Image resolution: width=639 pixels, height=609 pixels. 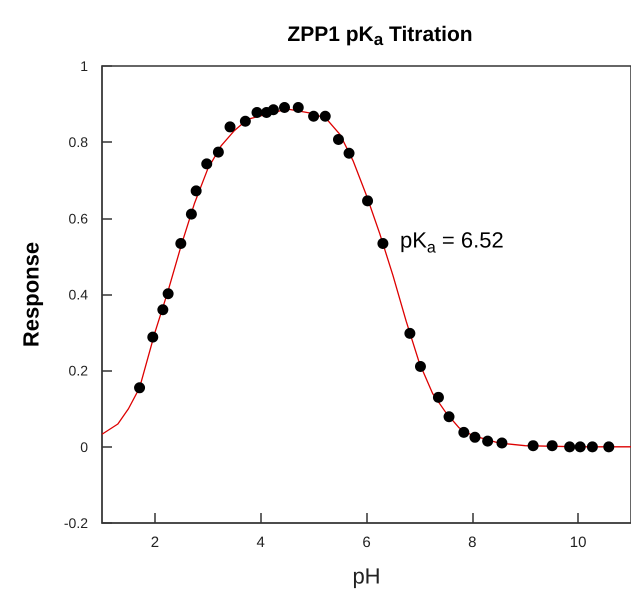 I want to click on y-tick-label: 0.4, so click(x=78, y=294).